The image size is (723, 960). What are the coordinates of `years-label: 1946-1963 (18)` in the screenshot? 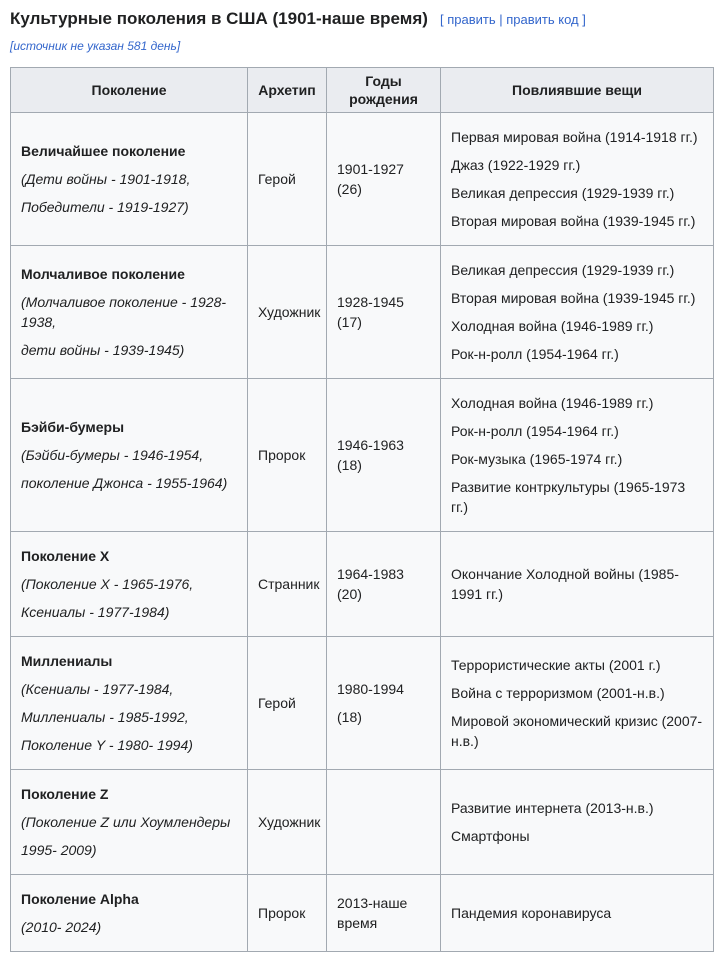 It's located at (370, 455).